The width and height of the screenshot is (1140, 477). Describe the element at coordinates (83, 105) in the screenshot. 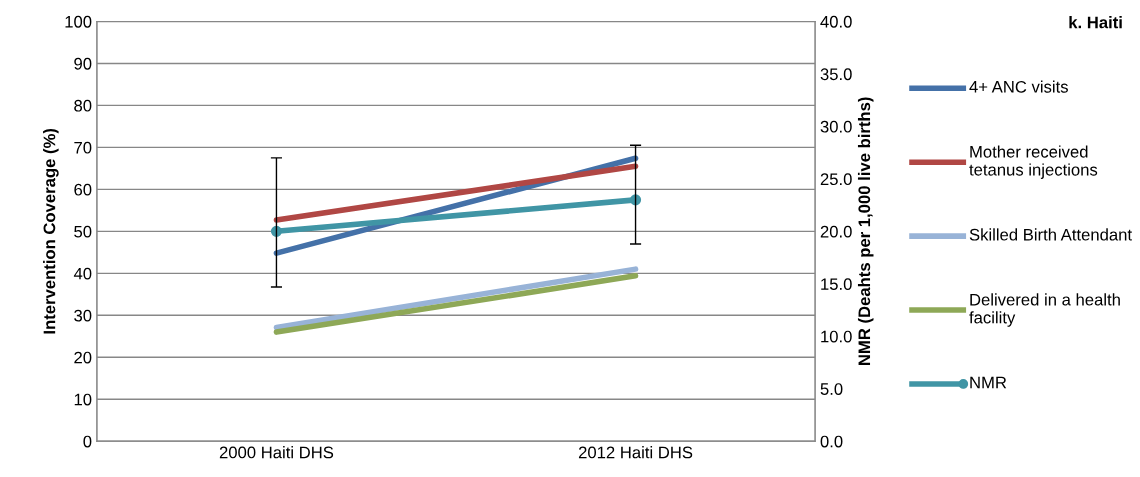

I see `y-tick-label: 80` at that location.